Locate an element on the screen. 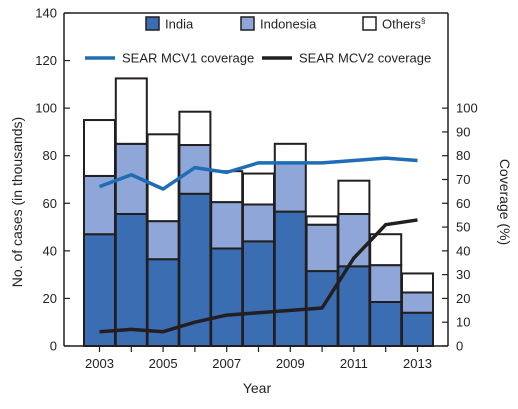  y-right-tick-label: 20 is located at coordinates (463, 298).